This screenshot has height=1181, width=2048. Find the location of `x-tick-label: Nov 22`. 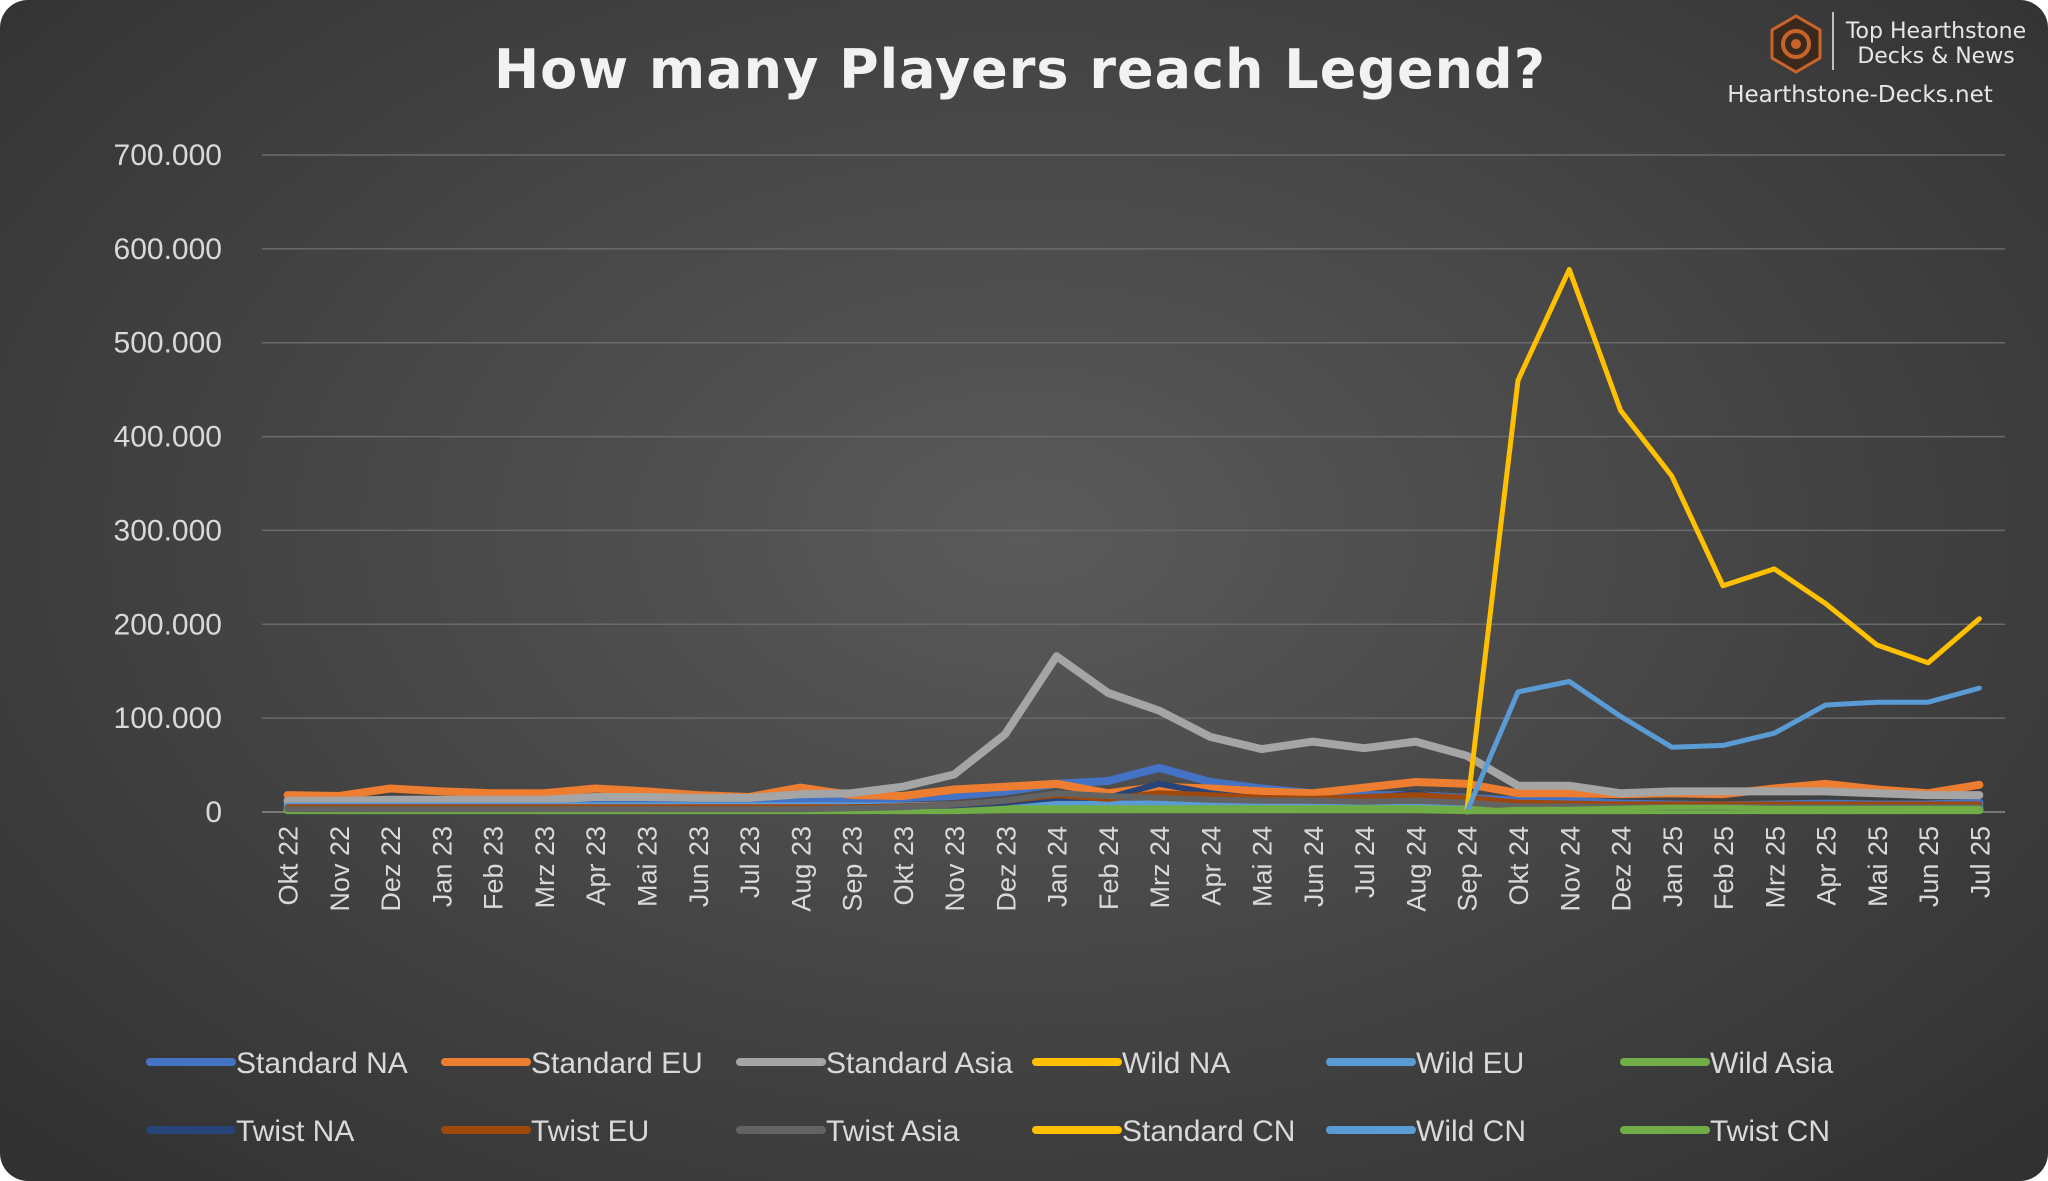

x-tick-label: Nov 22 is located at coordinates (340, 869).